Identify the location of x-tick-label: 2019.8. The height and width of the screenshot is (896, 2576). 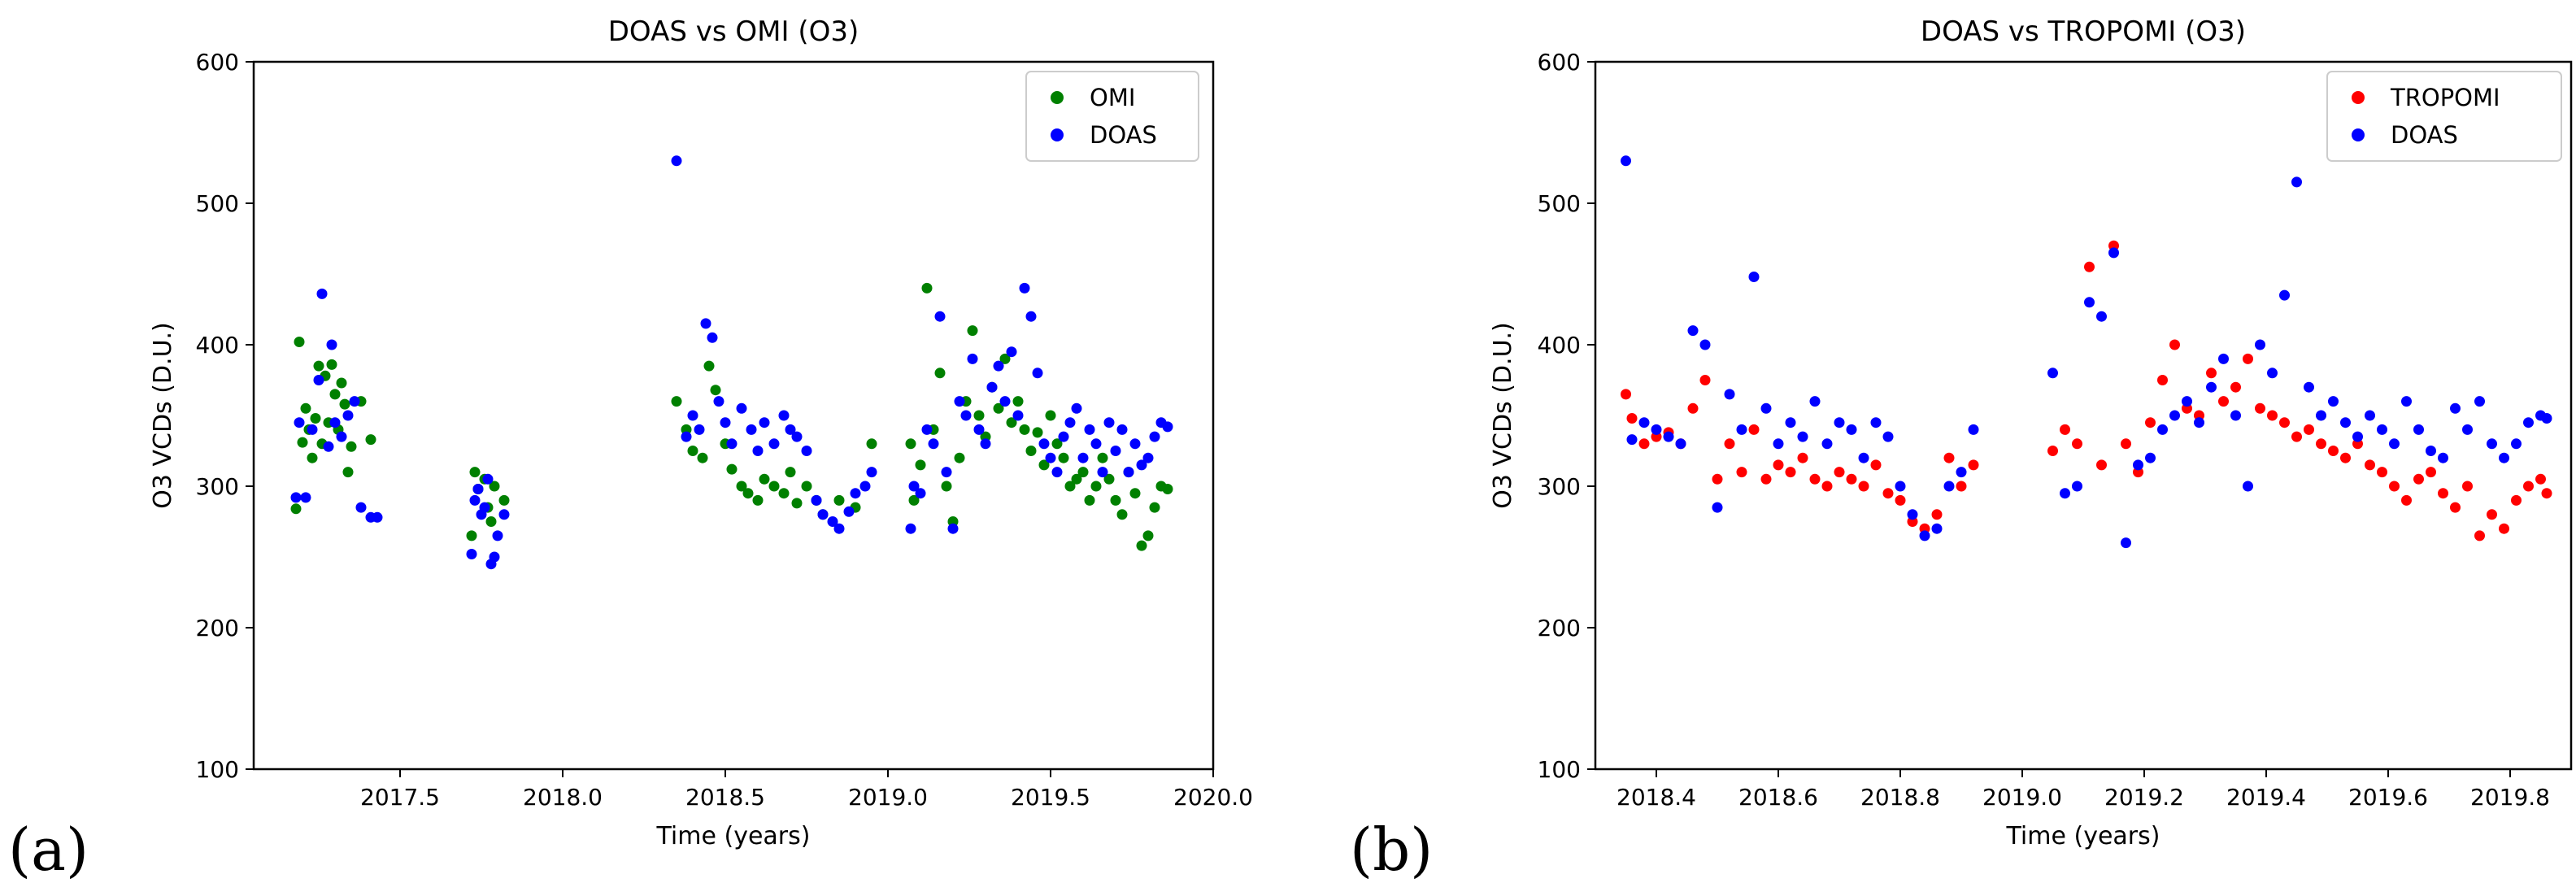
(2510, 797).